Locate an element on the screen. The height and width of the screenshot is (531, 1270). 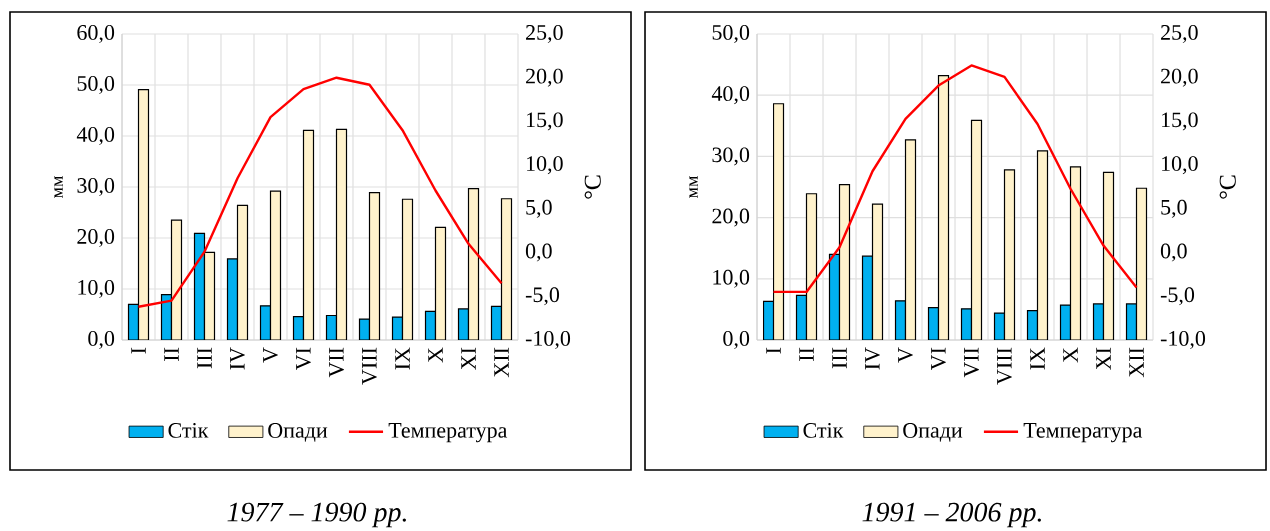
text: 1977 – 1990 рр. is located at coordinates (316, 515).